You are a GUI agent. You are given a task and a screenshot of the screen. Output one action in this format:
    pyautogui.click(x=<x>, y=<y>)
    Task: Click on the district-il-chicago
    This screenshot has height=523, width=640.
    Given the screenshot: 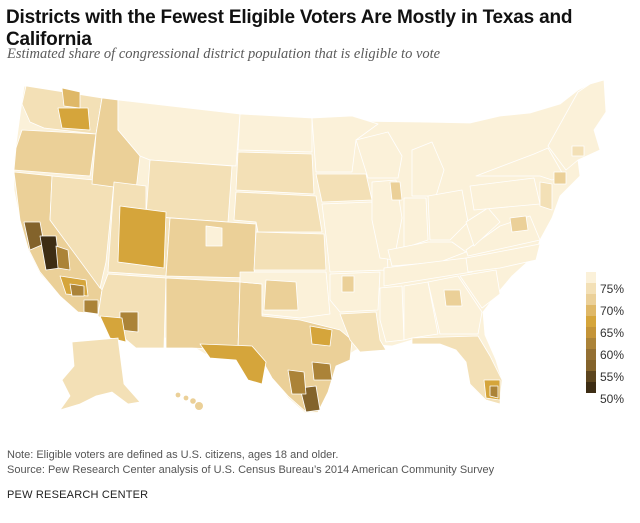 What is the action you would take?
    pyautogui.click(x=396, y=191)
    